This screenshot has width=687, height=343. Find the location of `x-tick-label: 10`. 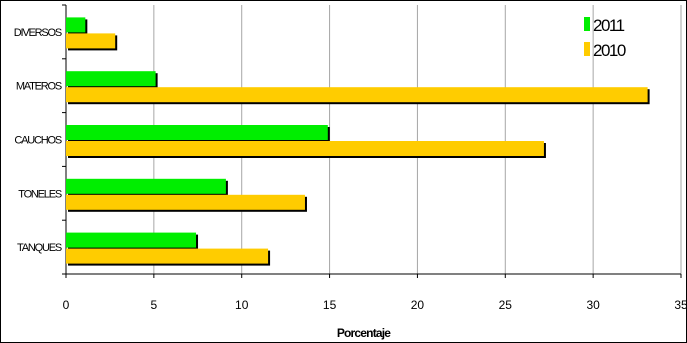

x-tick-label: 10 is located at coordinates (242, 305).